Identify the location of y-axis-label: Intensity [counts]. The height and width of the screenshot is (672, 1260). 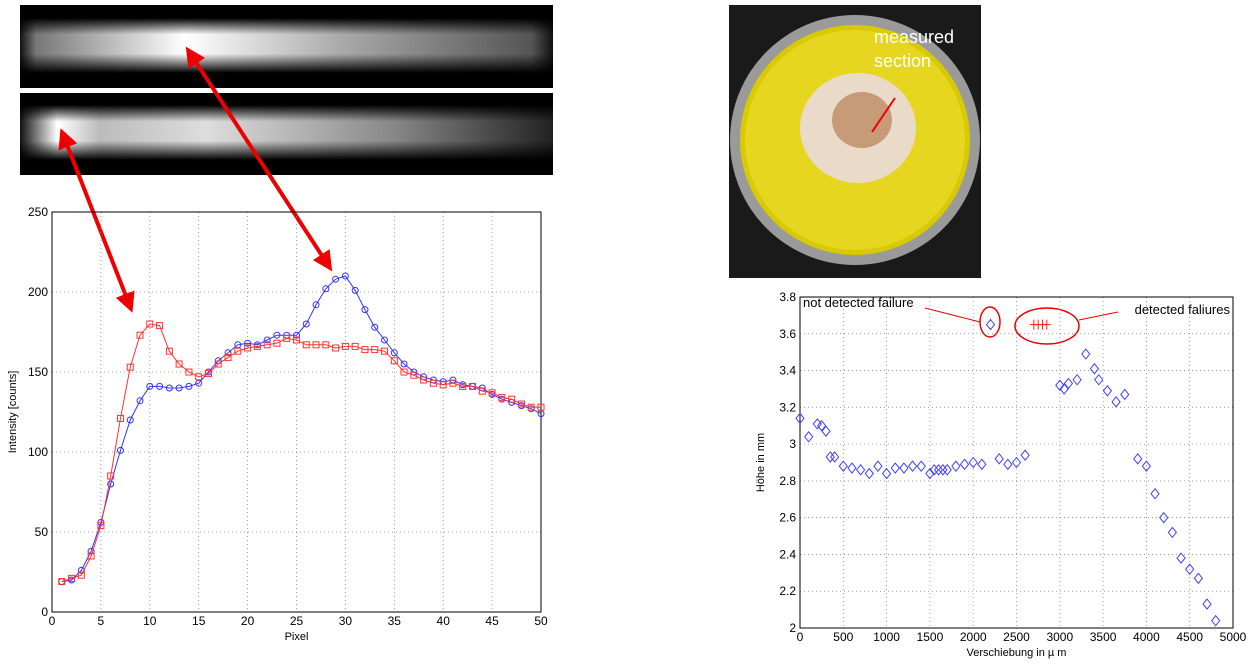
(13, 412).